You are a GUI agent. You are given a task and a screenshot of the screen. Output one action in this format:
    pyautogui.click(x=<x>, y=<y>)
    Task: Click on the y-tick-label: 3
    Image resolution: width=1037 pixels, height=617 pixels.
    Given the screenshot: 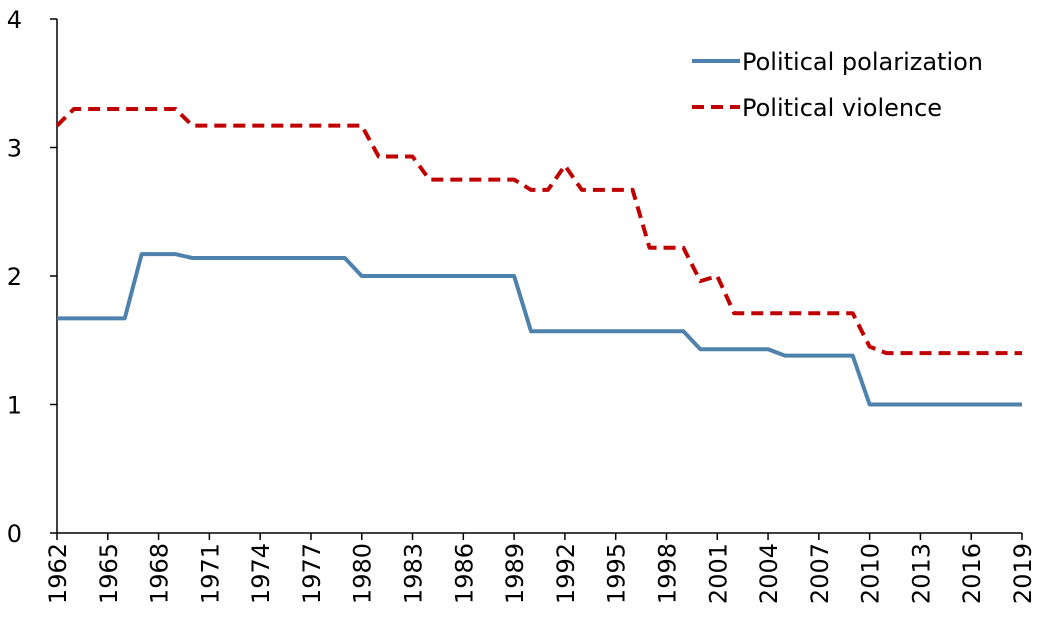 What is the action you would take?
    pyautogui.click(x=14, y=149)
    